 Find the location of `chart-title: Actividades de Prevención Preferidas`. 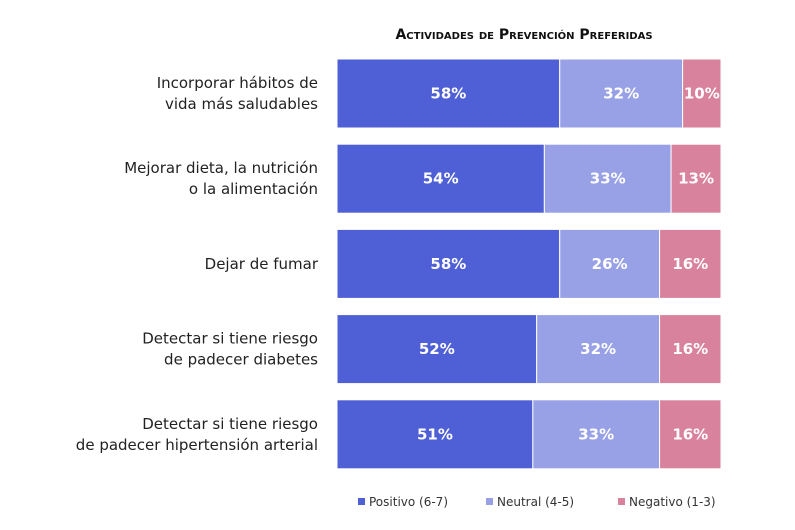

chart-title: Actividades de Prevención Preferidas is located at coordinates (523, 35).